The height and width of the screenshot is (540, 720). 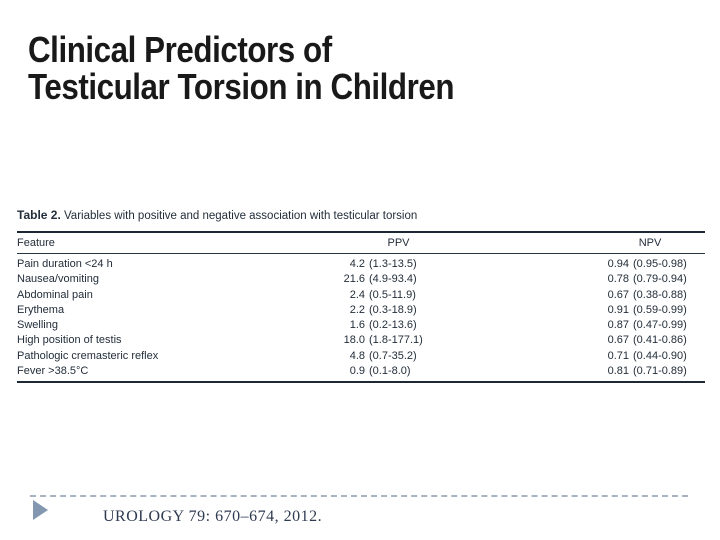 What do you see at coordinates (357, 371) in the screenshot?
I see `ppv-value: 0.9` at bounding box center [357, 371].